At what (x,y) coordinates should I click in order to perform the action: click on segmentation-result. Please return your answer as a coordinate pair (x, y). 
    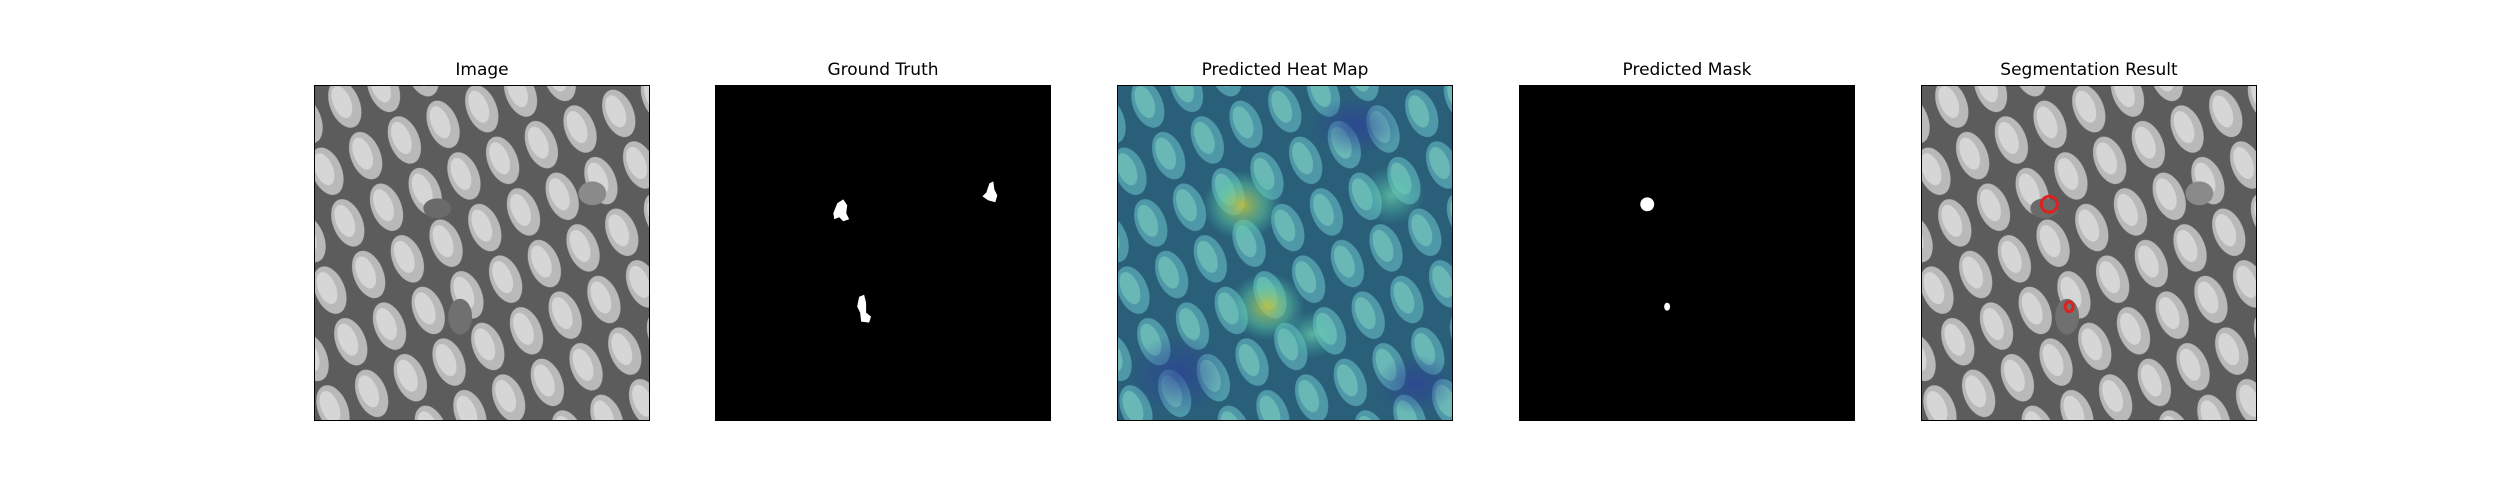
    Looking at the image, I should click on (2089, 253).